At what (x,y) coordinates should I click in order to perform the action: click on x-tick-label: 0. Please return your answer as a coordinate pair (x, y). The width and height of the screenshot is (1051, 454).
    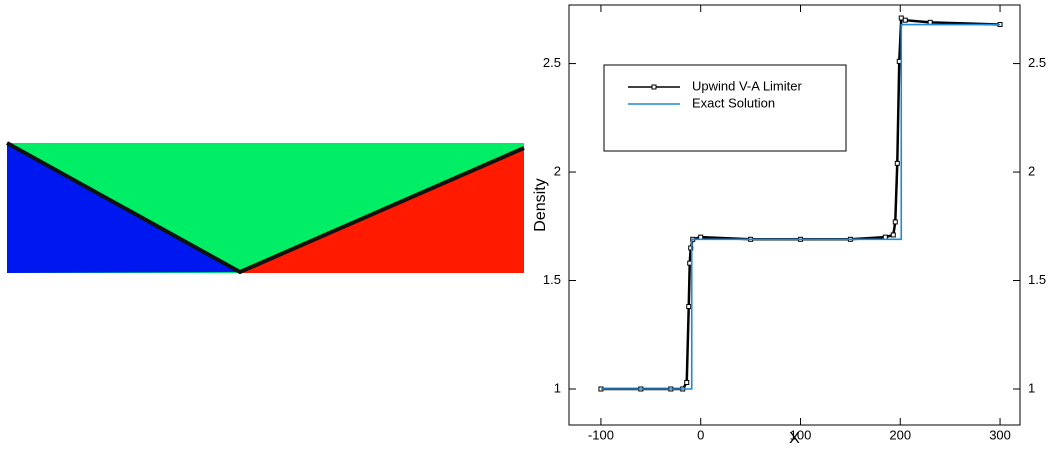
    Looking at the image, I should click on (700, 434).